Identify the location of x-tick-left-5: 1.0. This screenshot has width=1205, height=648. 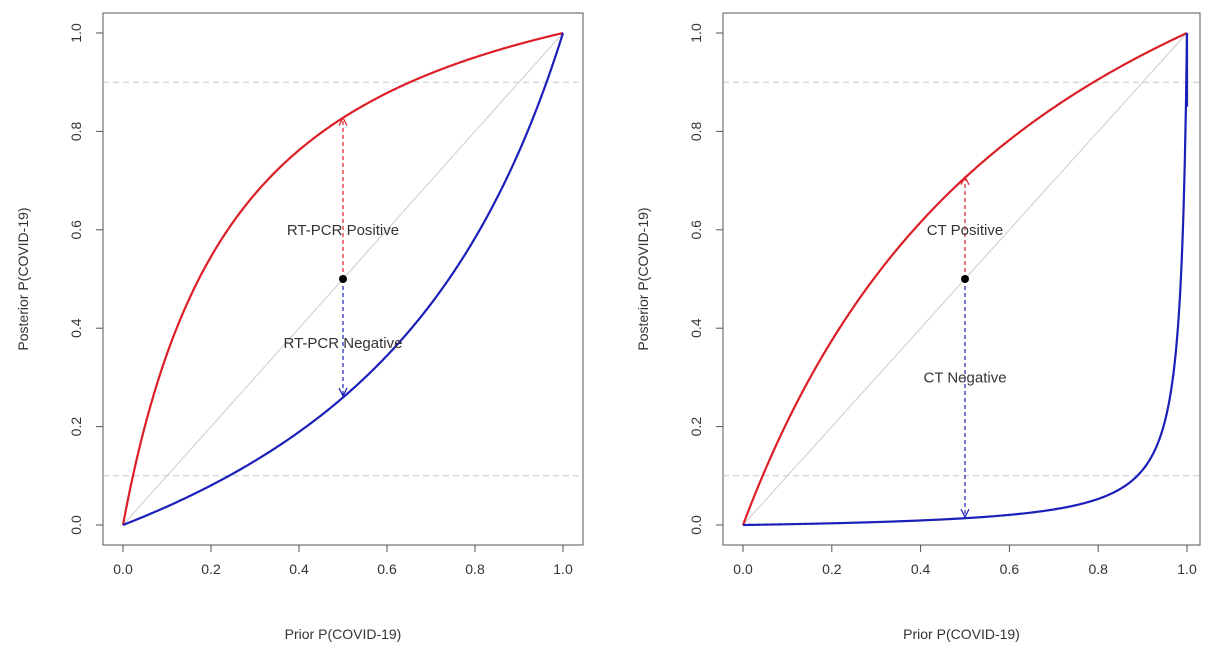
(563, 569).